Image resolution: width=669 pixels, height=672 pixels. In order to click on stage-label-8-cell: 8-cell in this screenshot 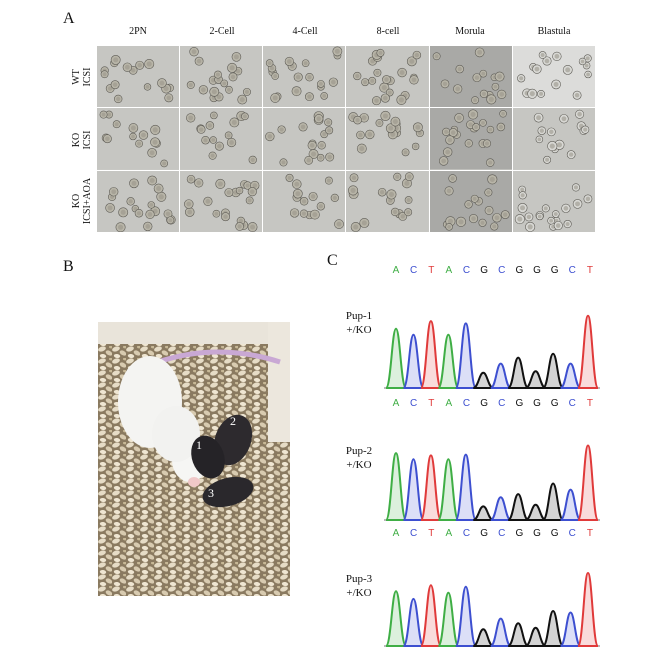, I will do `click(388, 31)`.